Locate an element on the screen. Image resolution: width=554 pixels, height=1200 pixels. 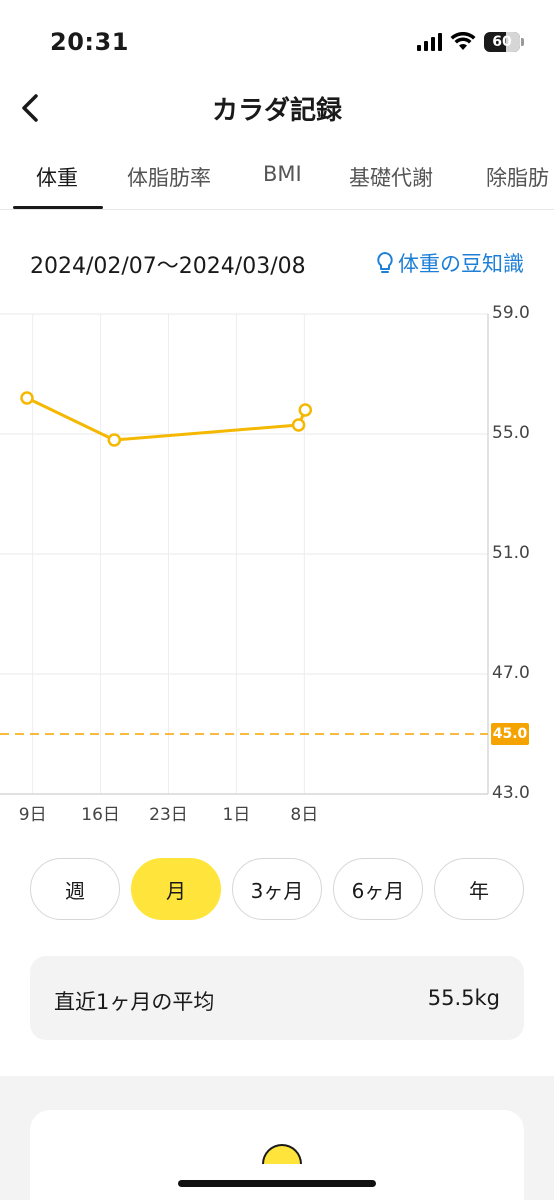
tab-body-fat: 体脂肪率 is located at coordinates (169, 178).